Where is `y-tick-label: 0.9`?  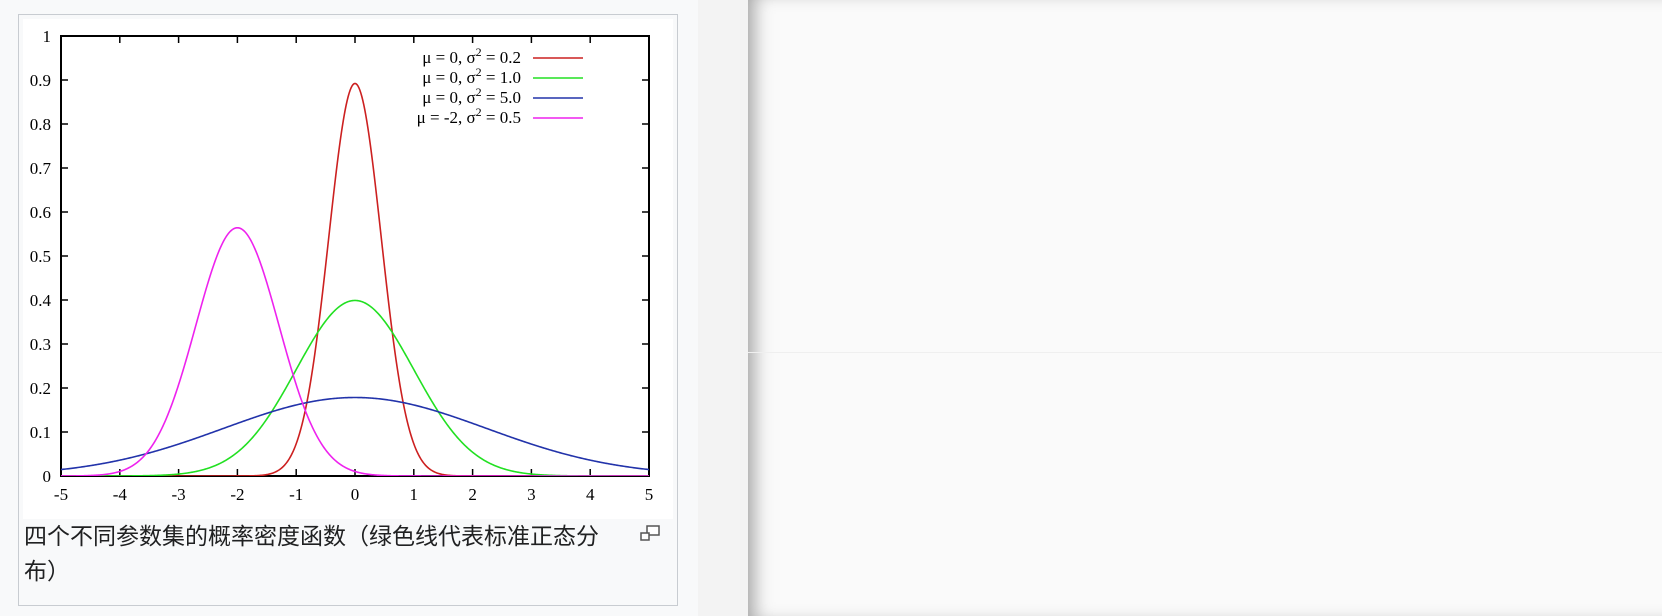
y-tick-label: 0.9 is located at coordinates (40, 80).